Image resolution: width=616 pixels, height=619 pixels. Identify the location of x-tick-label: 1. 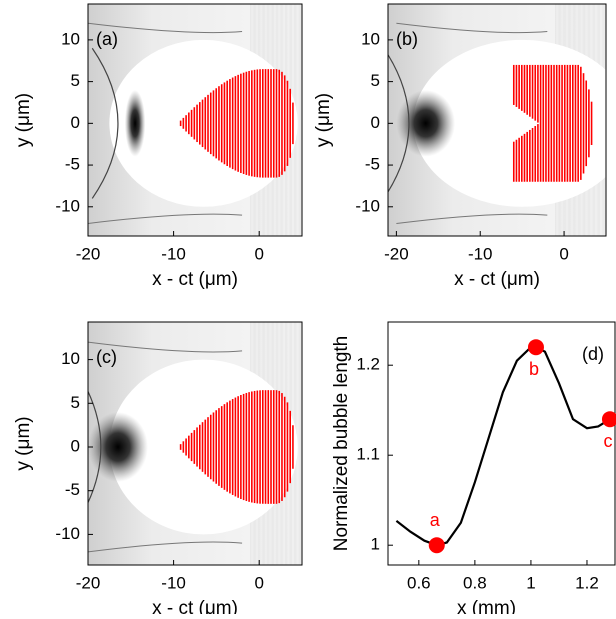
(530, 582).